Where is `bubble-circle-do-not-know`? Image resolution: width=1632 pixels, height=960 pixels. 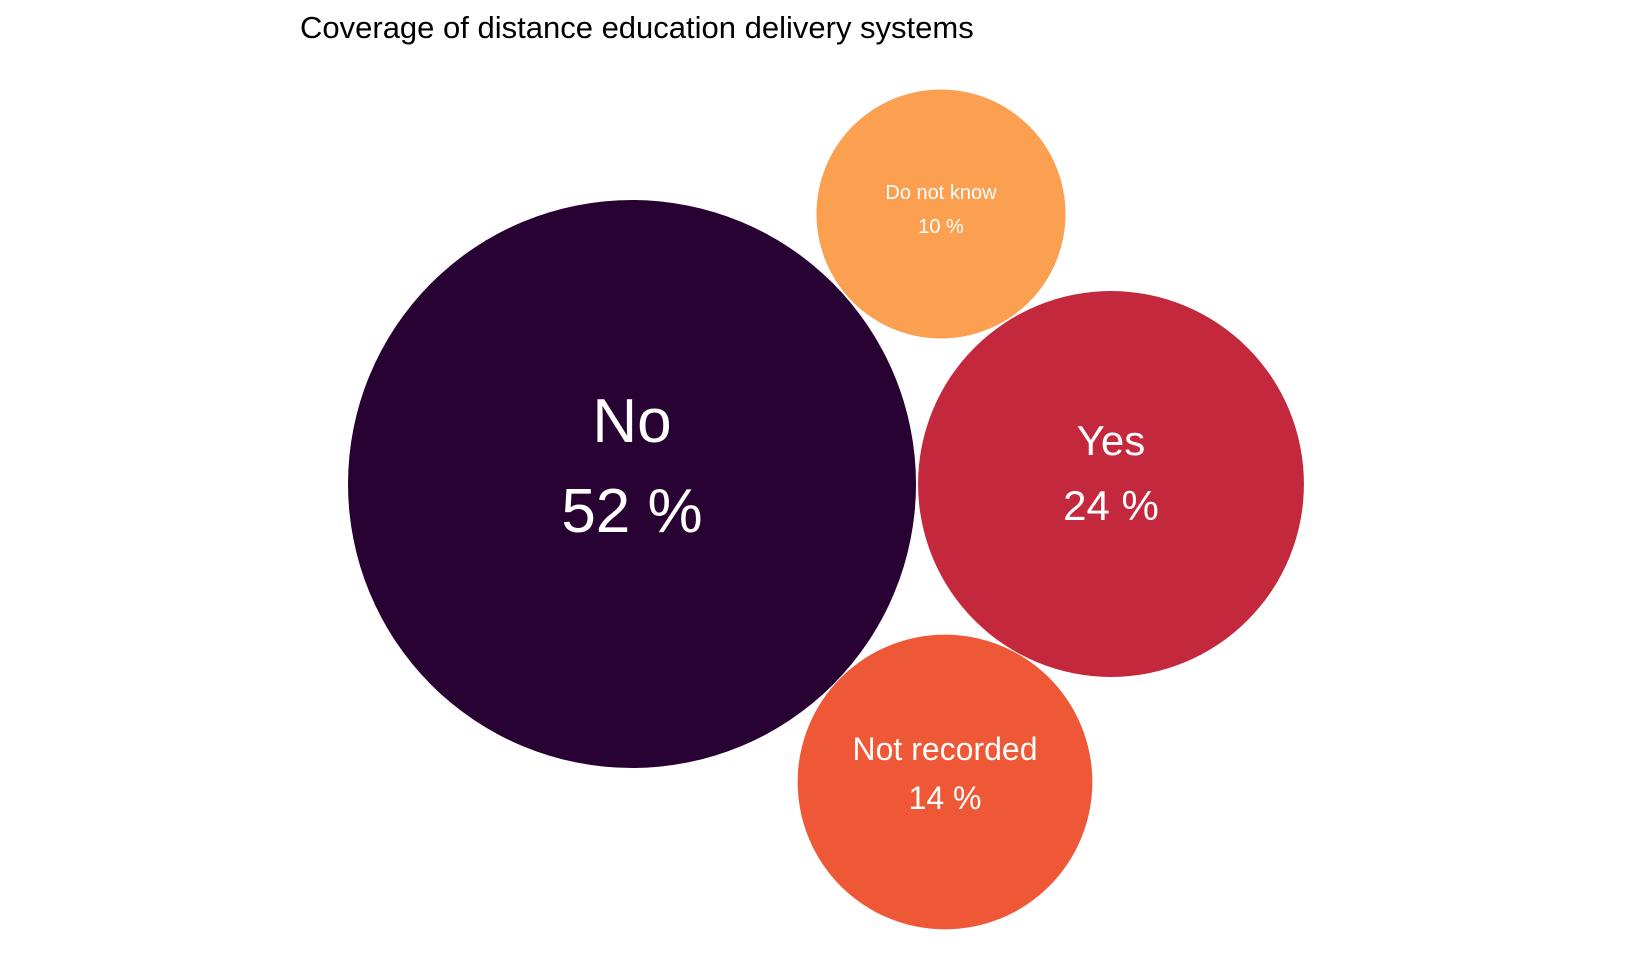
bubble-circle-do-not-know is located at coordinates (941, 214).